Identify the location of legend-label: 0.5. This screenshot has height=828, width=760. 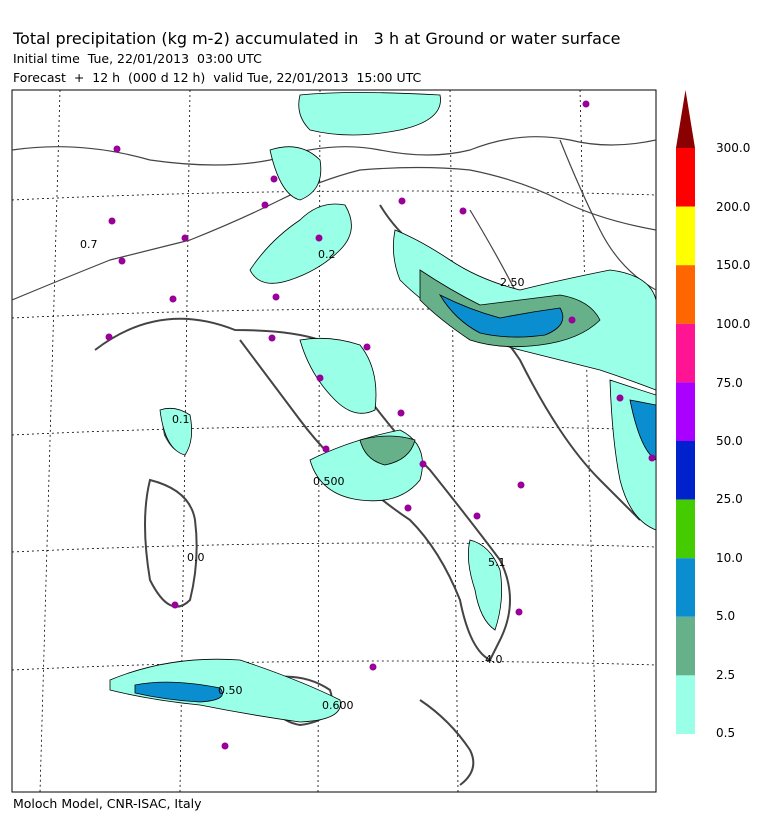
(726, 733).